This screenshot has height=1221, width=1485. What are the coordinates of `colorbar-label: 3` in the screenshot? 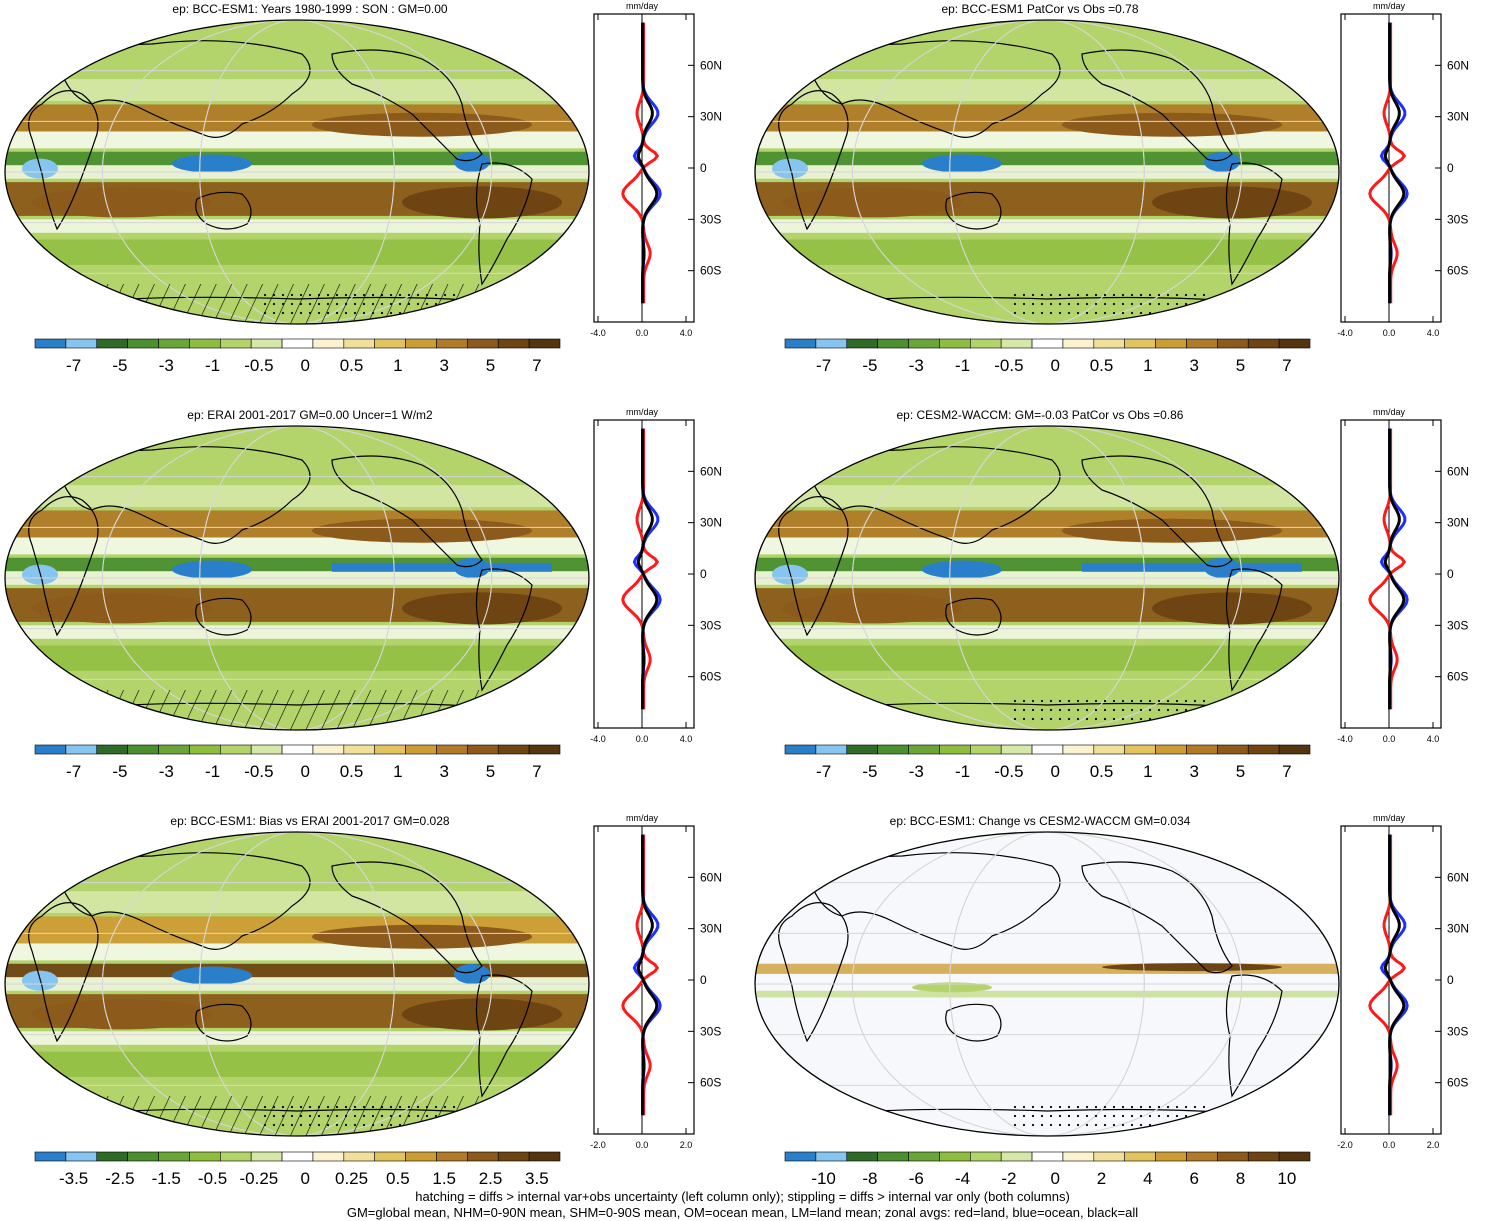 It's located at (443, 771).